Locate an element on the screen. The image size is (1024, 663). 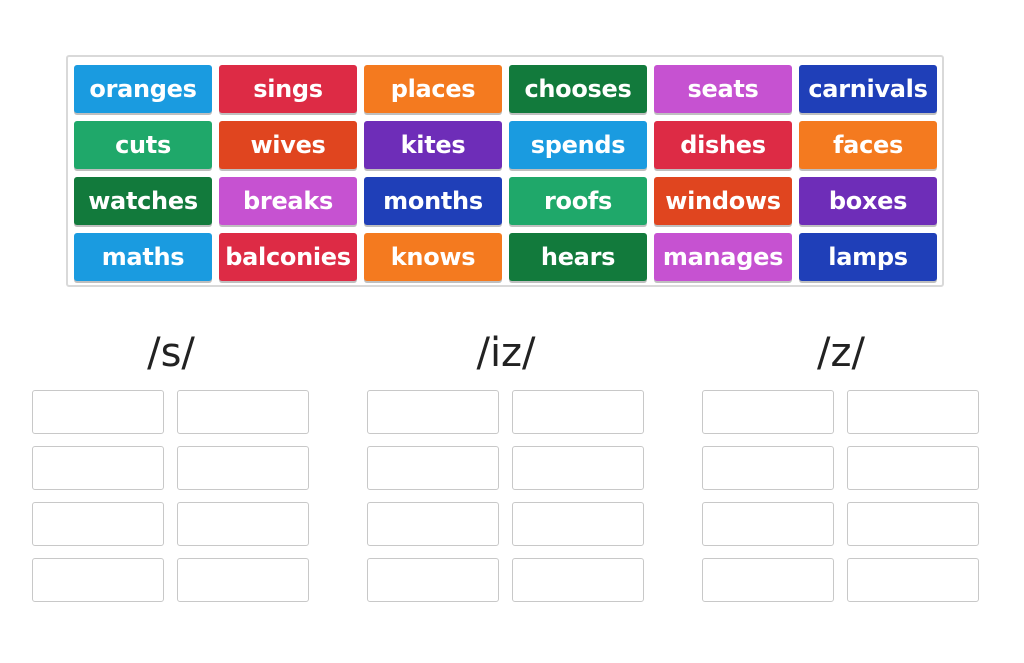
word-tile-months: months is located at coordinates (433, 201).